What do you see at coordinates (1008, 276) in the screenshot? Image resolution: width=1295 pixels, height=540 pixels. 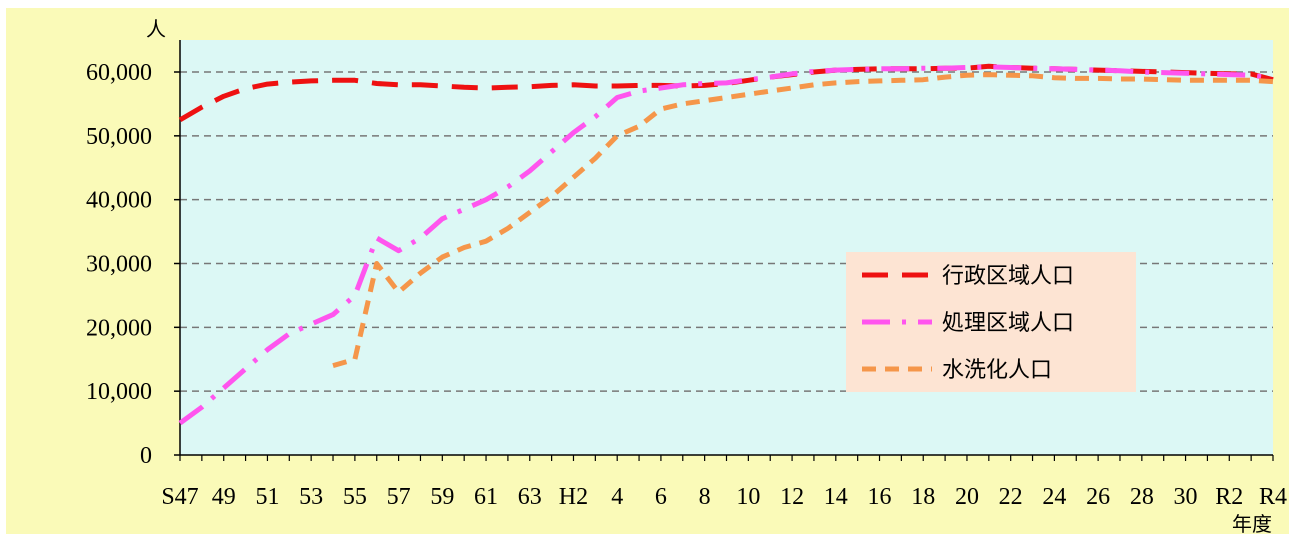 I see `legend-label-1: 行政区域人口` at bounding box center [1008, 276].